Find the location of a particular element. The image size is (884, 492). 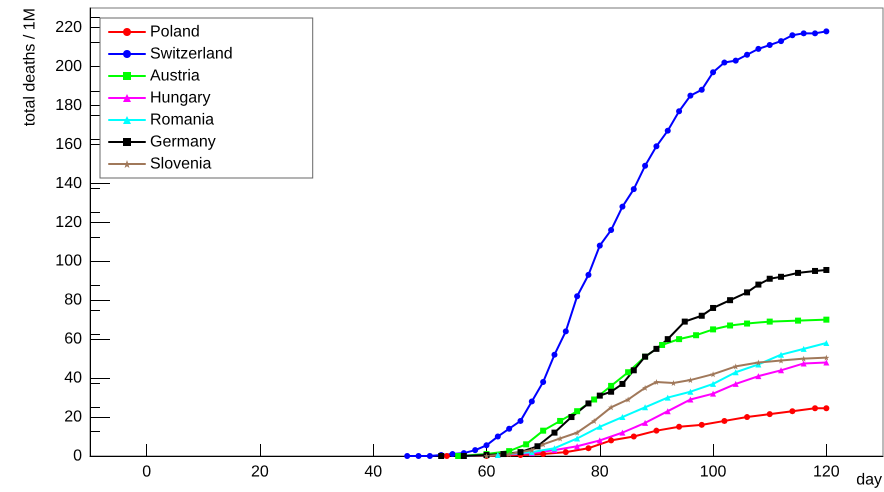

y-tick-label: 180 is located at coordinates (68, 105).